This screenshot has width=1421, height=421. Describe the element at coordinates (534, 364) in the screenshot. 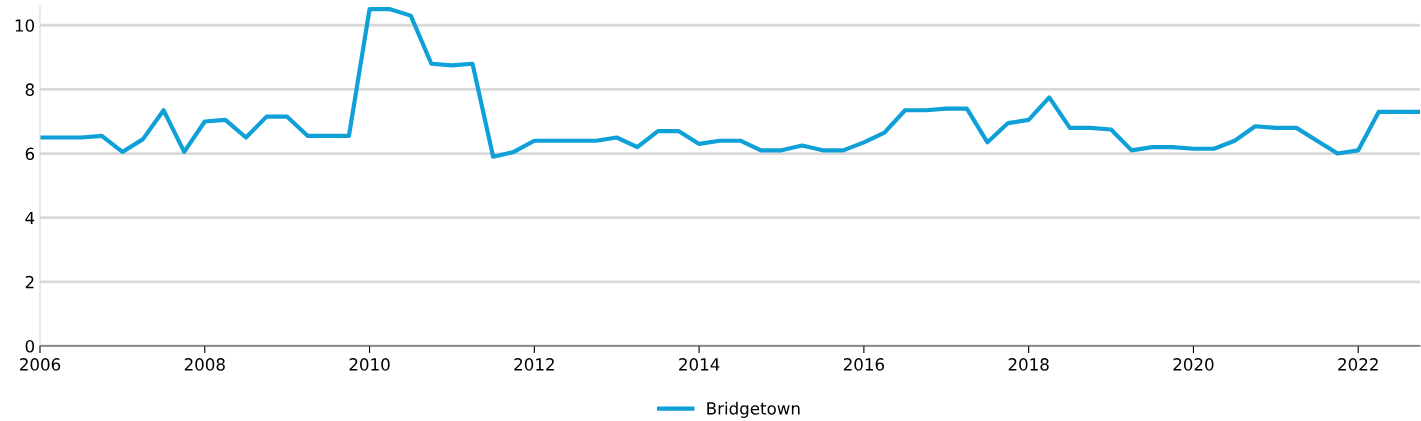

I see `x-tick-label: 2012` at that location.